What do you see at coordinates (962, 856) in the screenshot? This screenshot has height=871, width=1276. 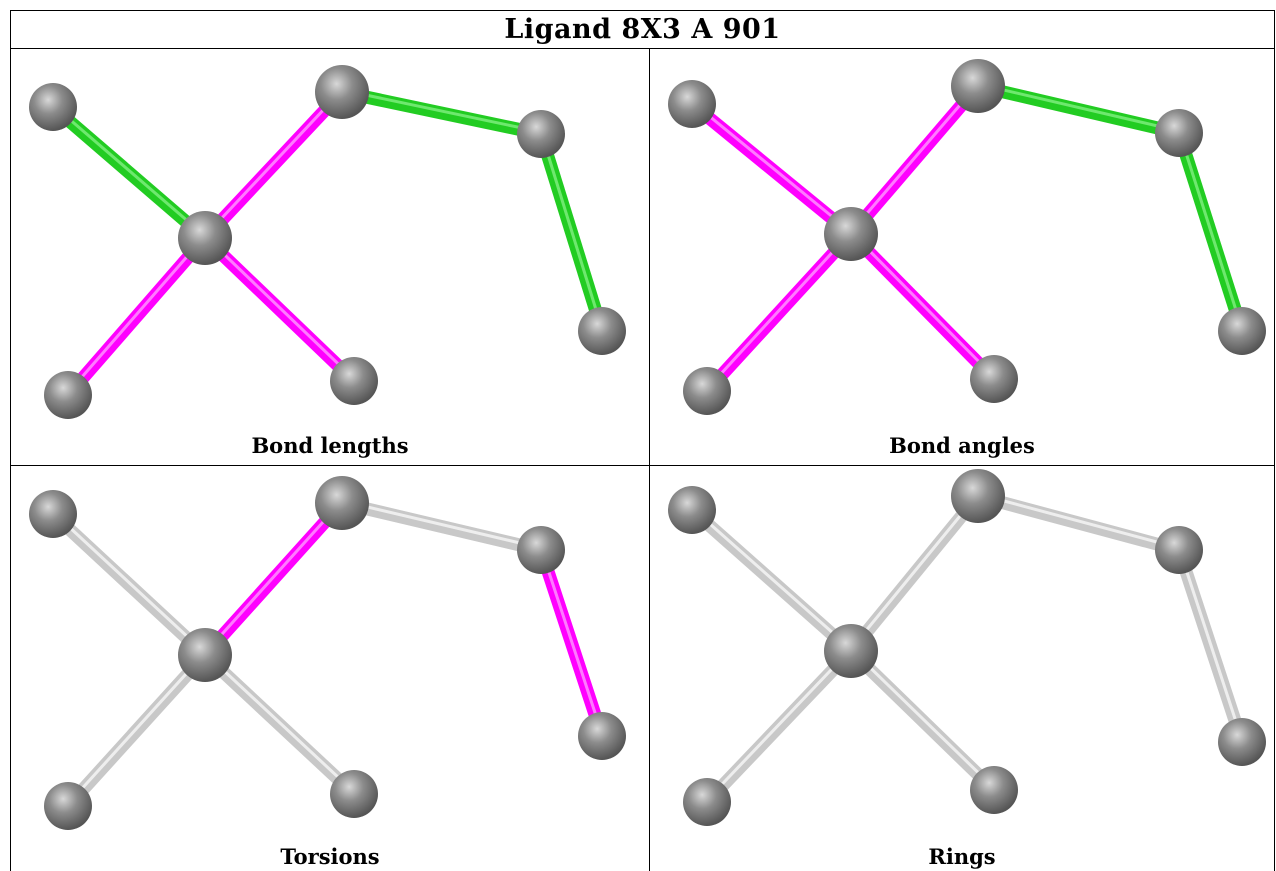 I see `caption-rings: Rings` at bounding box center [962, 856].